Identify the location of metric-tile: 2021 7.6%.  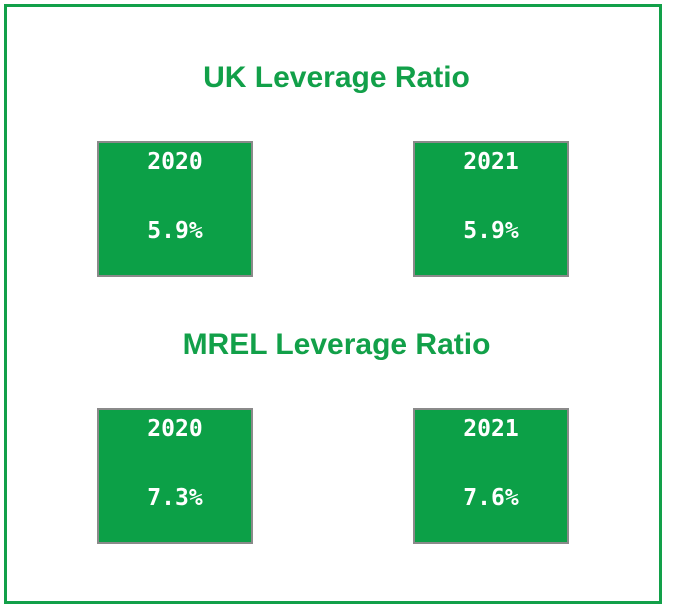
(491, 476).